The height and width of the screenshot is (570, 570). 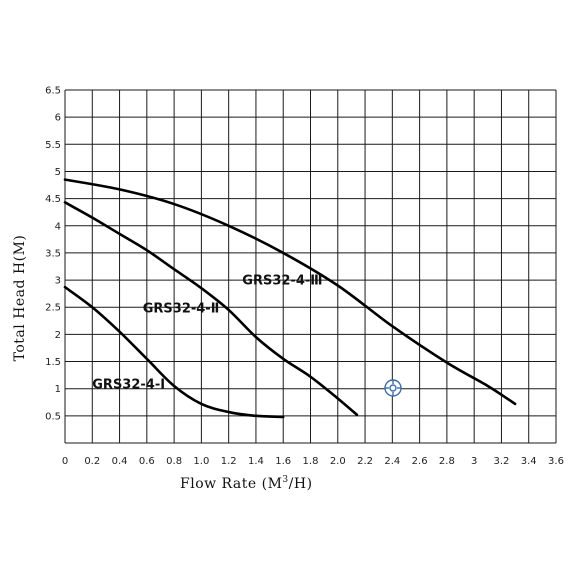 What do you see at coordinates (256, 461) in the screenshot?
I see `x-tick-label: 1.4` at bounding box center [256, 461].